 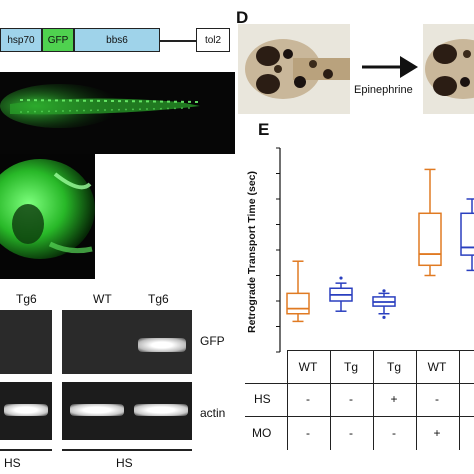 I want to click on actin-gel-right, so click(x=127, y=411).